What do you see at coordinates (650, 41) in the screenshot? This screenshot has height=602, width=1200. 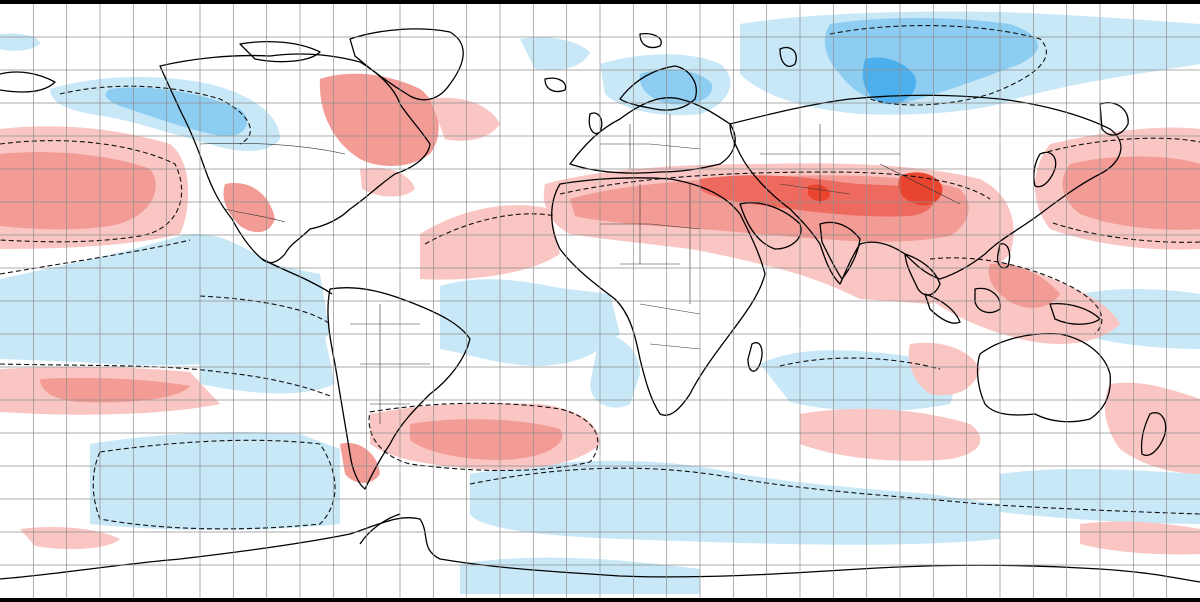 I see `coast-svalbard` at bounding box center [650, 41].